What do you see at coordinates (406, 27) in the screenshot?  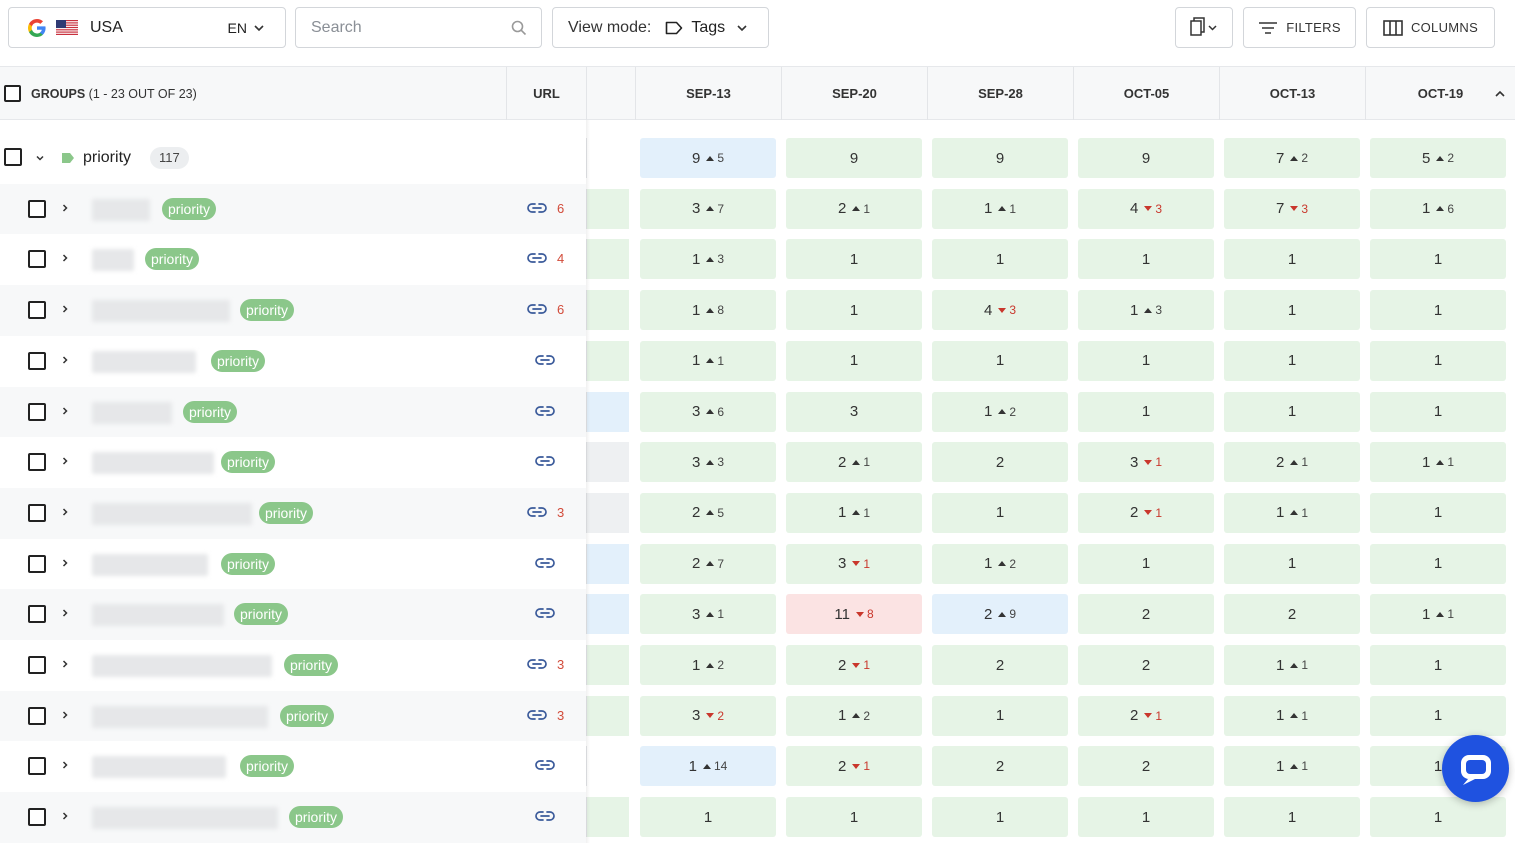 I see `search-input` at bounding box center [406, 27].